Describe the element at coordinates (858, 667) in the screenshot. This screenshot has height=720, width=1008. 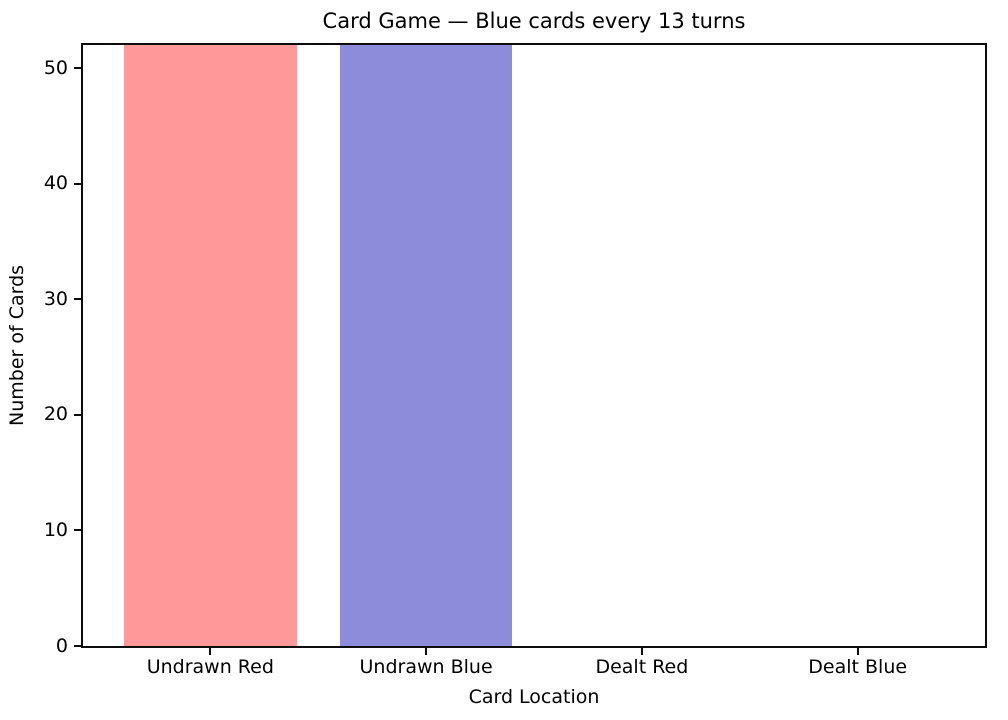
I see `x-tick-label-dealt-blue: Dealt Blue` at that location.